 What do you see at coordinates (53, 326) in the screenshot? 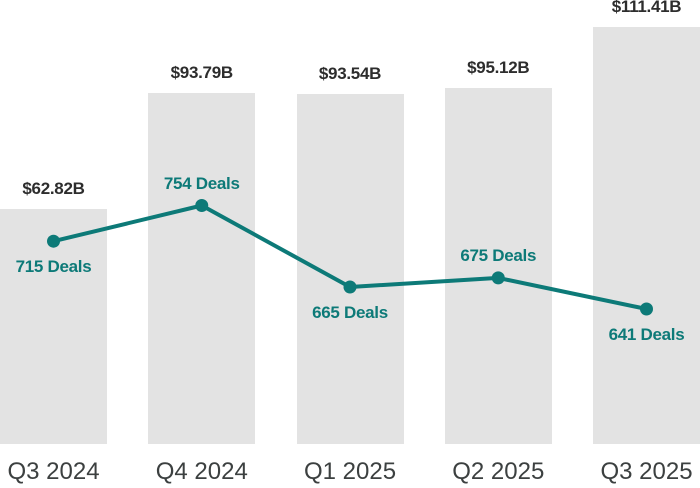
I see `value-bar-q3-2024` at bounding box center [53, 326].